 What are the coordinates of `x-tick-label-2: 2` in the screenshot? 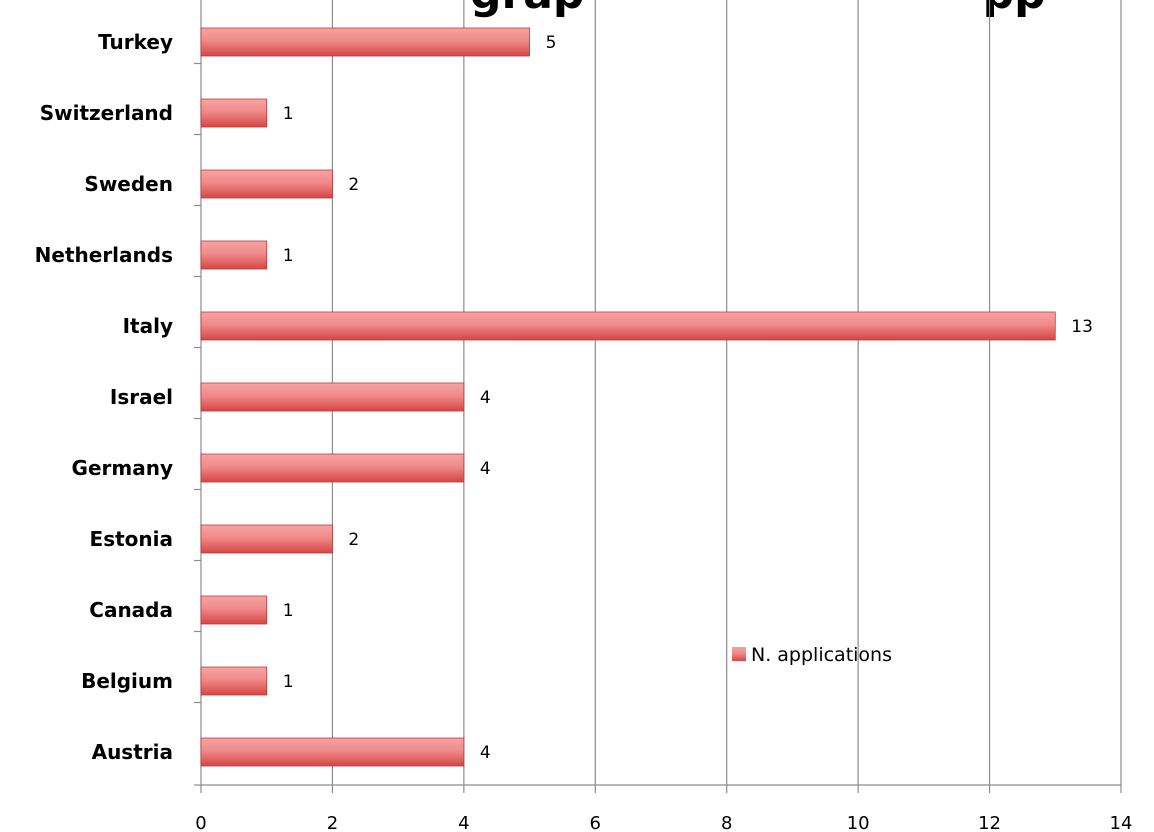 It's located at (332, 822).